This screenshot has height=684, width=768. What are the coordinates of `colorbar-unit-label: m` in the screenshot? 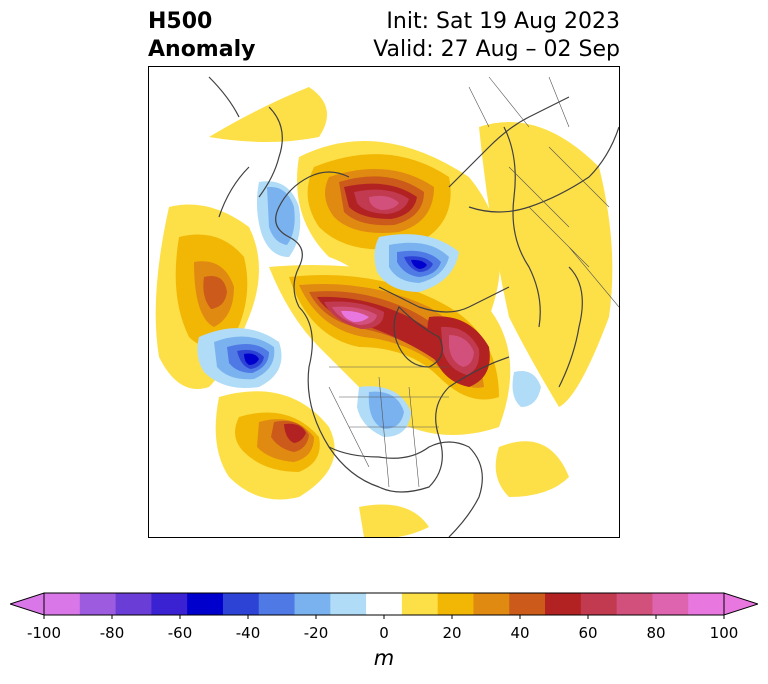 It's located at (384, 658).